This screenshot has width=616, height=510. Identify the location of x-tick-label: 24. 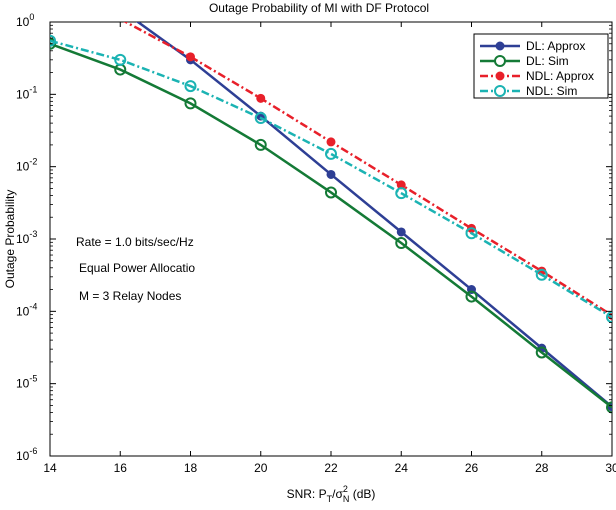
(402, 468).